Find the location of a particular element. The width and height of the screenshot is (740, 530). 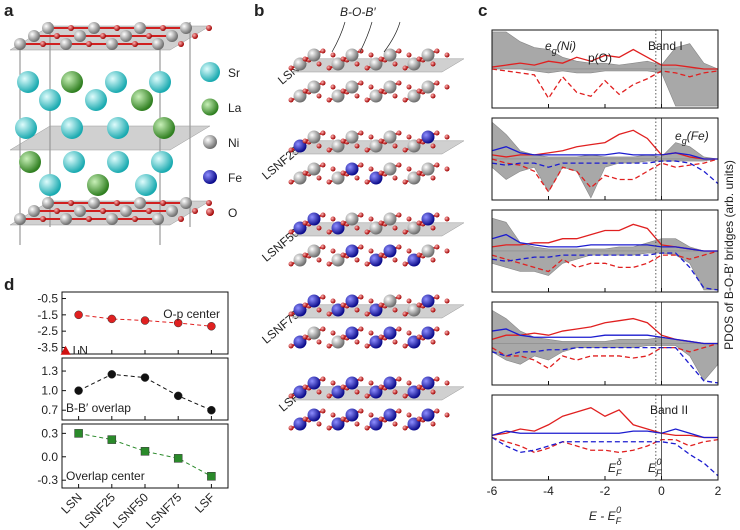

panel-label: c is located at coordinates (482, 10).